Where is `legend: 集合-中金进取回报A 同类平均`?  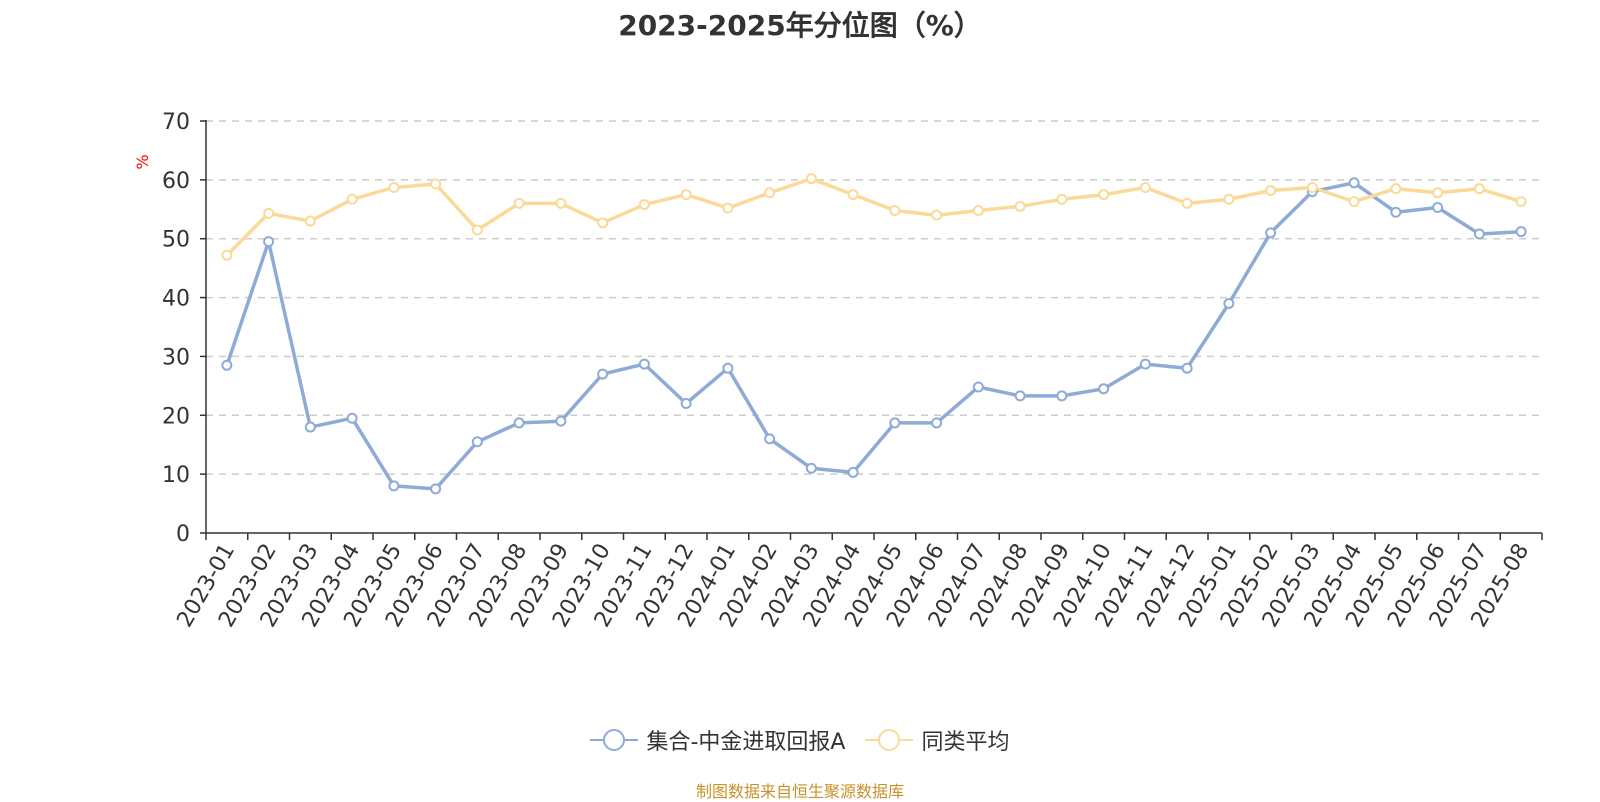 legend: 集合-中金进取回报A 同类平均 is located at coordinates (800, 740).